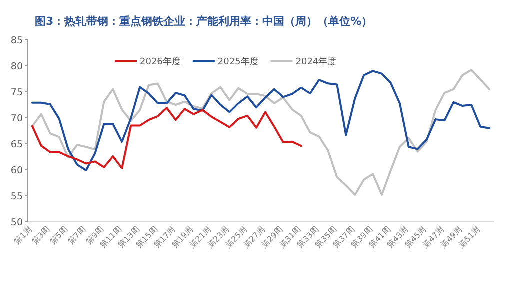 The width and height of the screenshot is (510, 284). I want to click on line-series, so click(166, 138).